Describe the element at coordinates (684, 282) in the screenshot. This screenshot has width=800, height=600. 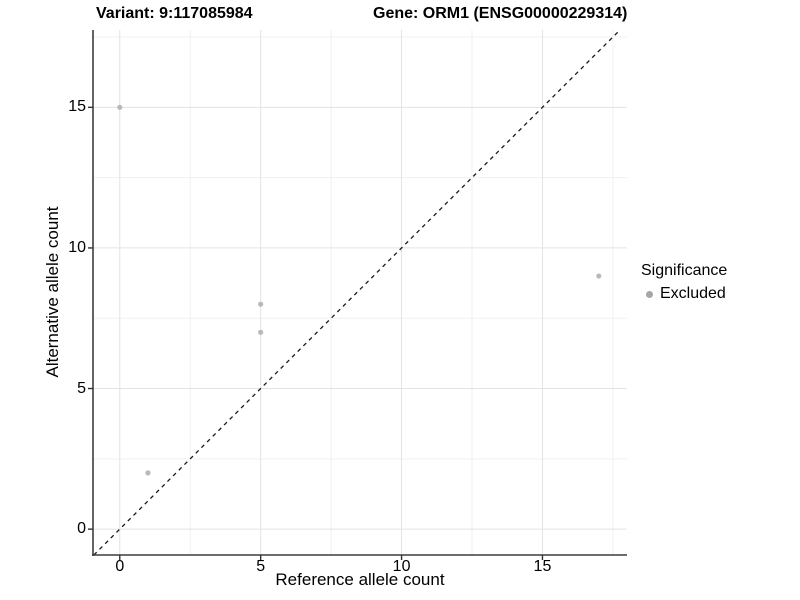
I see `legend: Significance Excluded` at that location.